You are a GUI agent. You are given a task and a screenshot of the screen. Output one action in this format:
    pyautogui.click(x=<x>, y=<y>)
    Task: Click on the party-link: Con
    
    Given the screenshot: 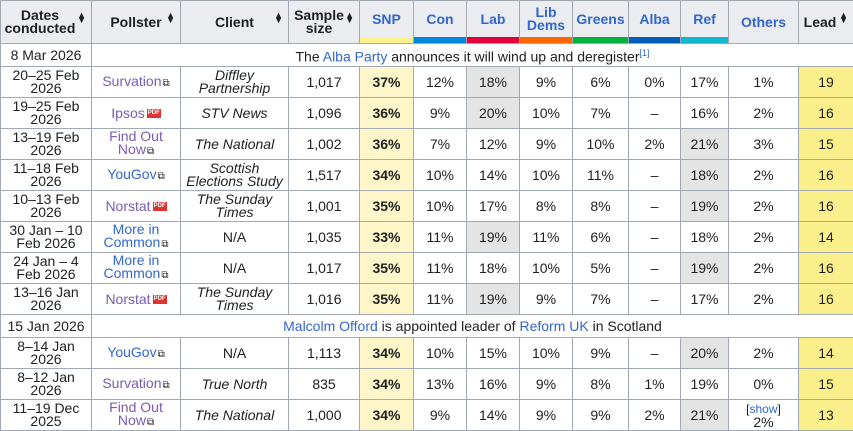 What is the action you would take?
    pyautogui.click(x=439, y=19)
    